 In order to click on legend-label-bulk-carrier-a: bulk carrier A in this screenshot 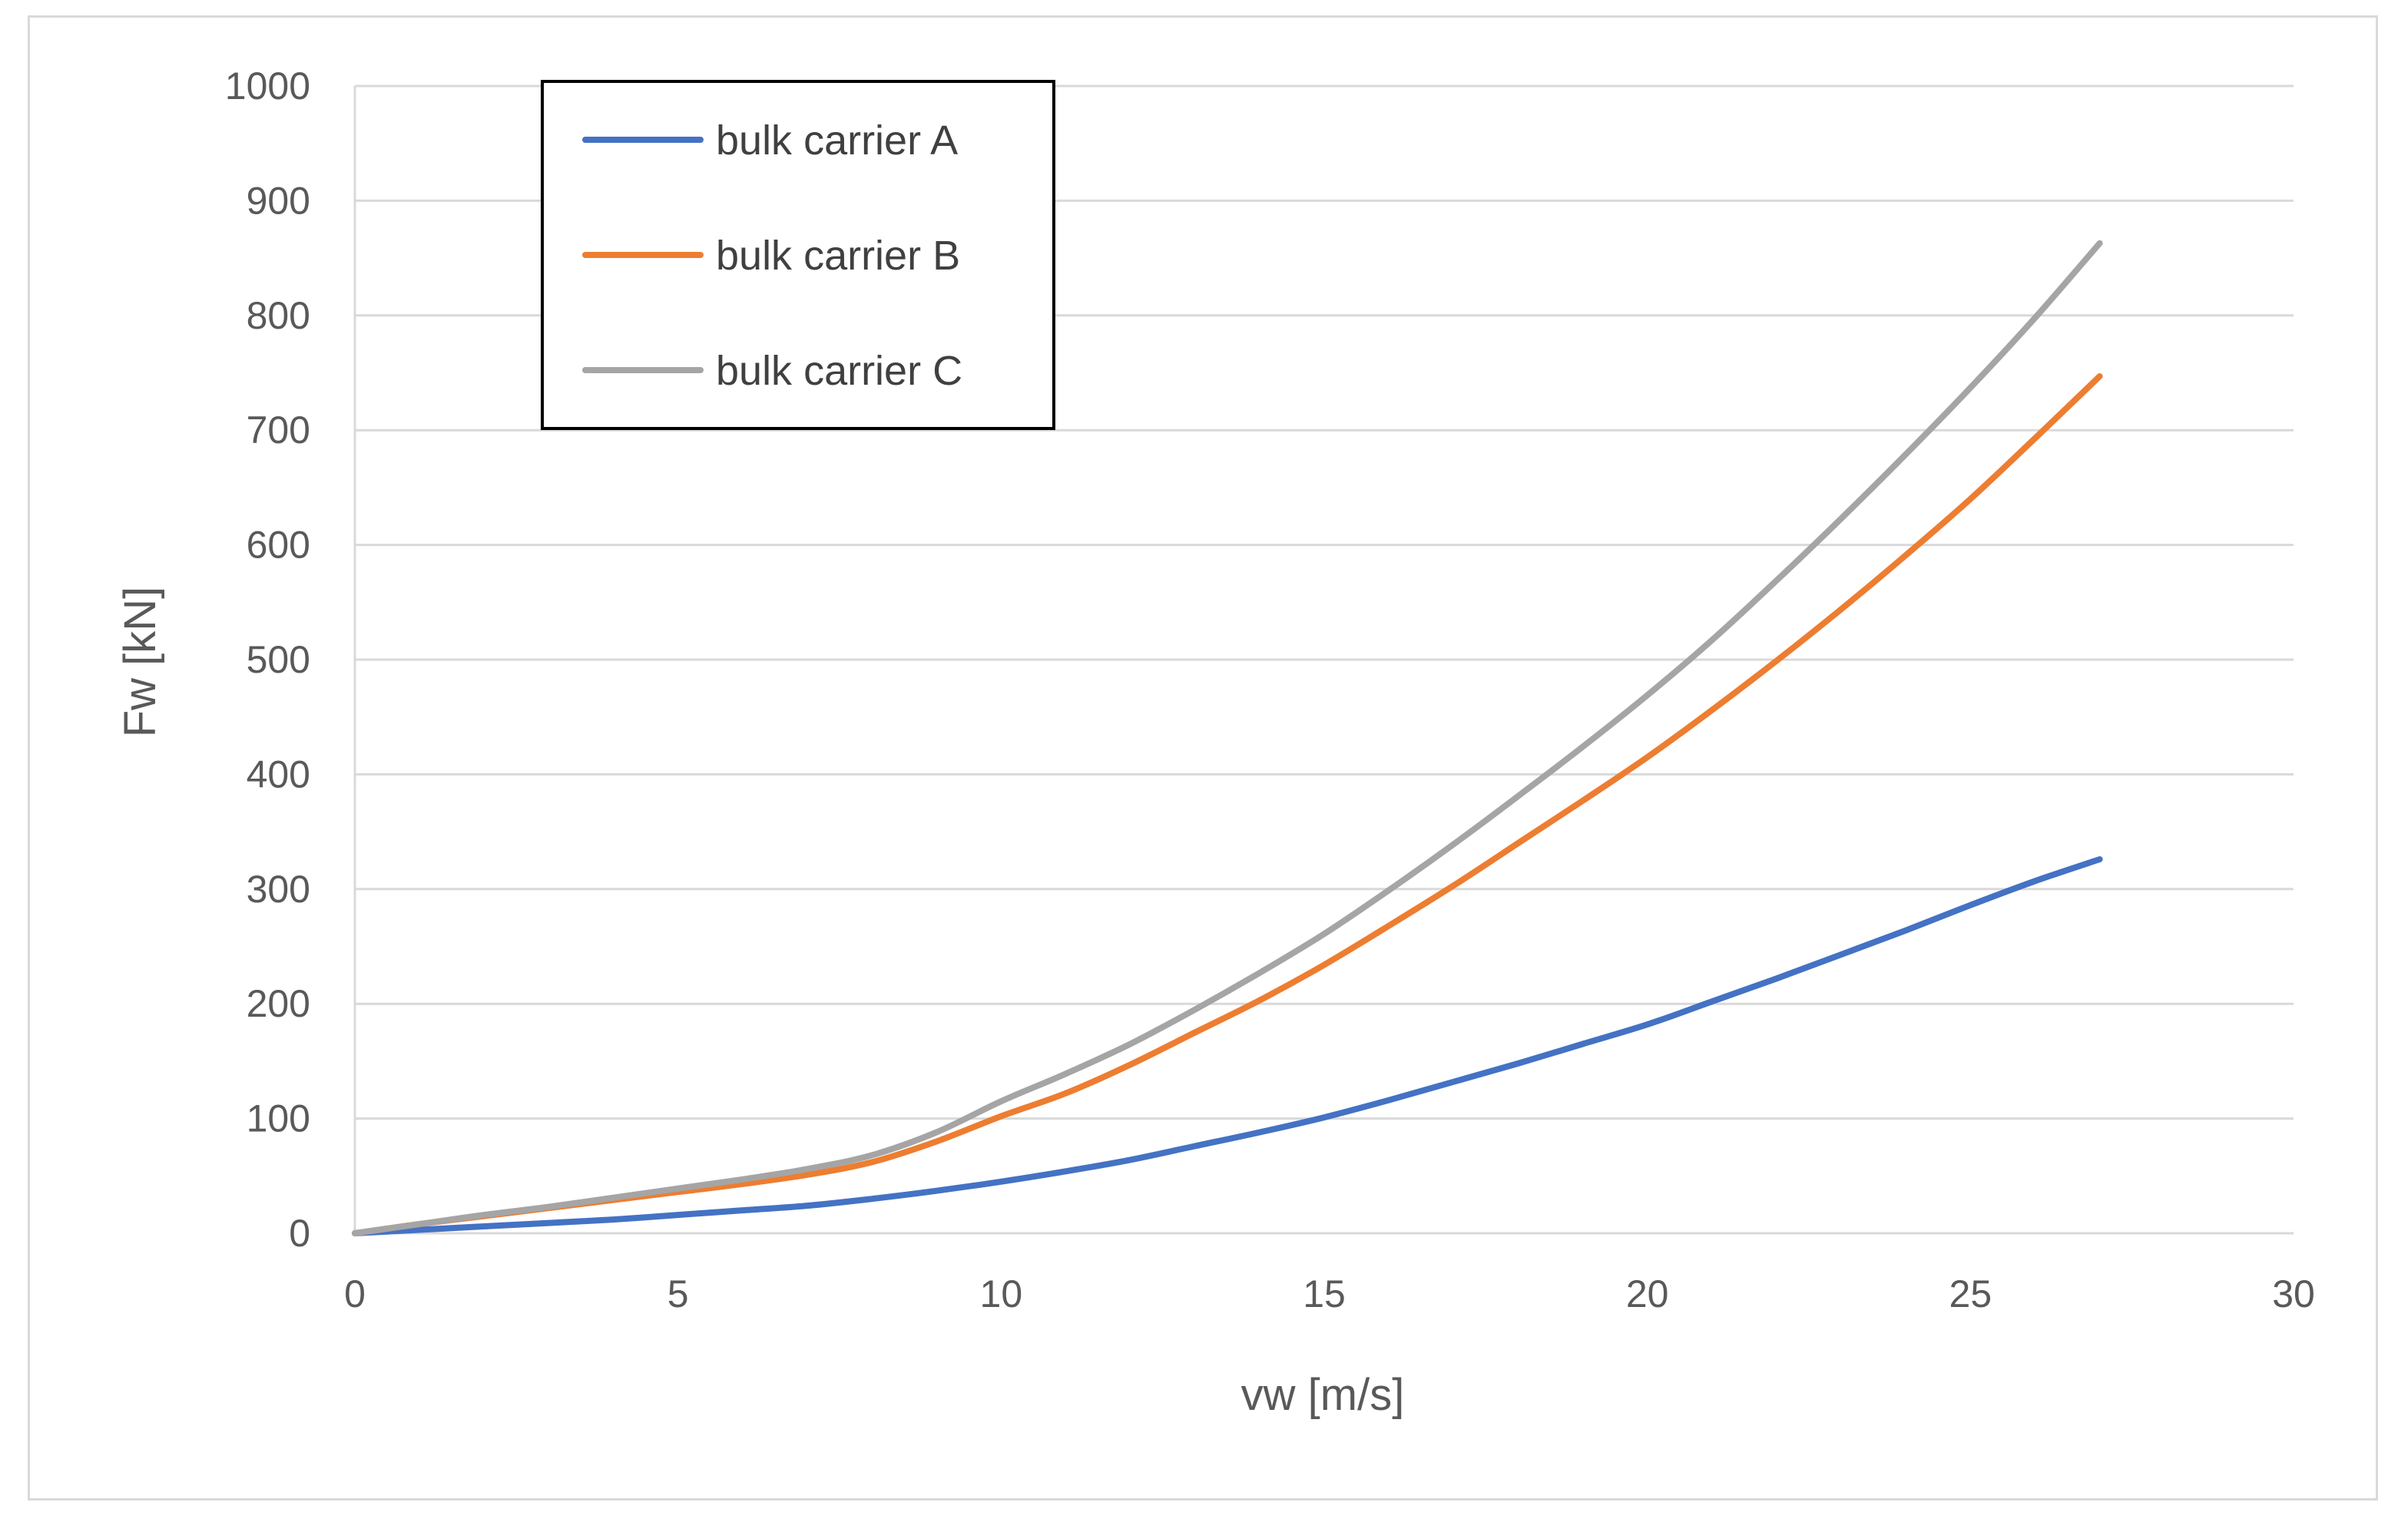, I will do `click(837, 140)`.